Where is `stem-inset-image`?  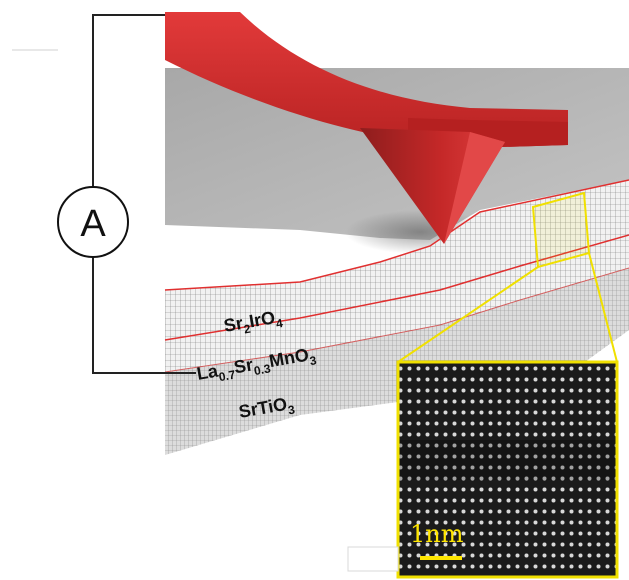
stem-inset-image is located at coordinates (507, 469).